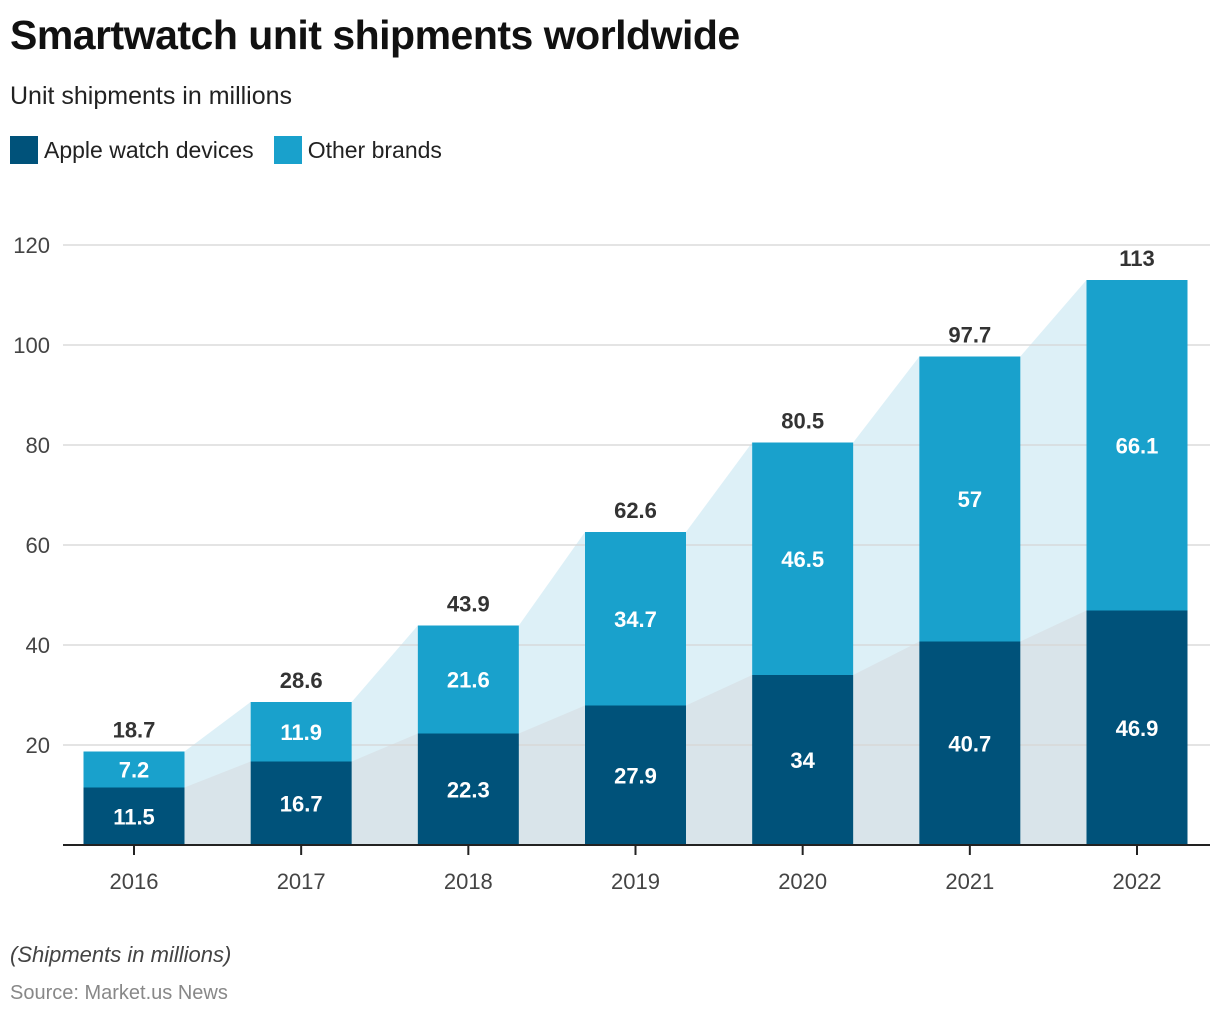  I want to click on legend-swatch-other, so click(287, 150).